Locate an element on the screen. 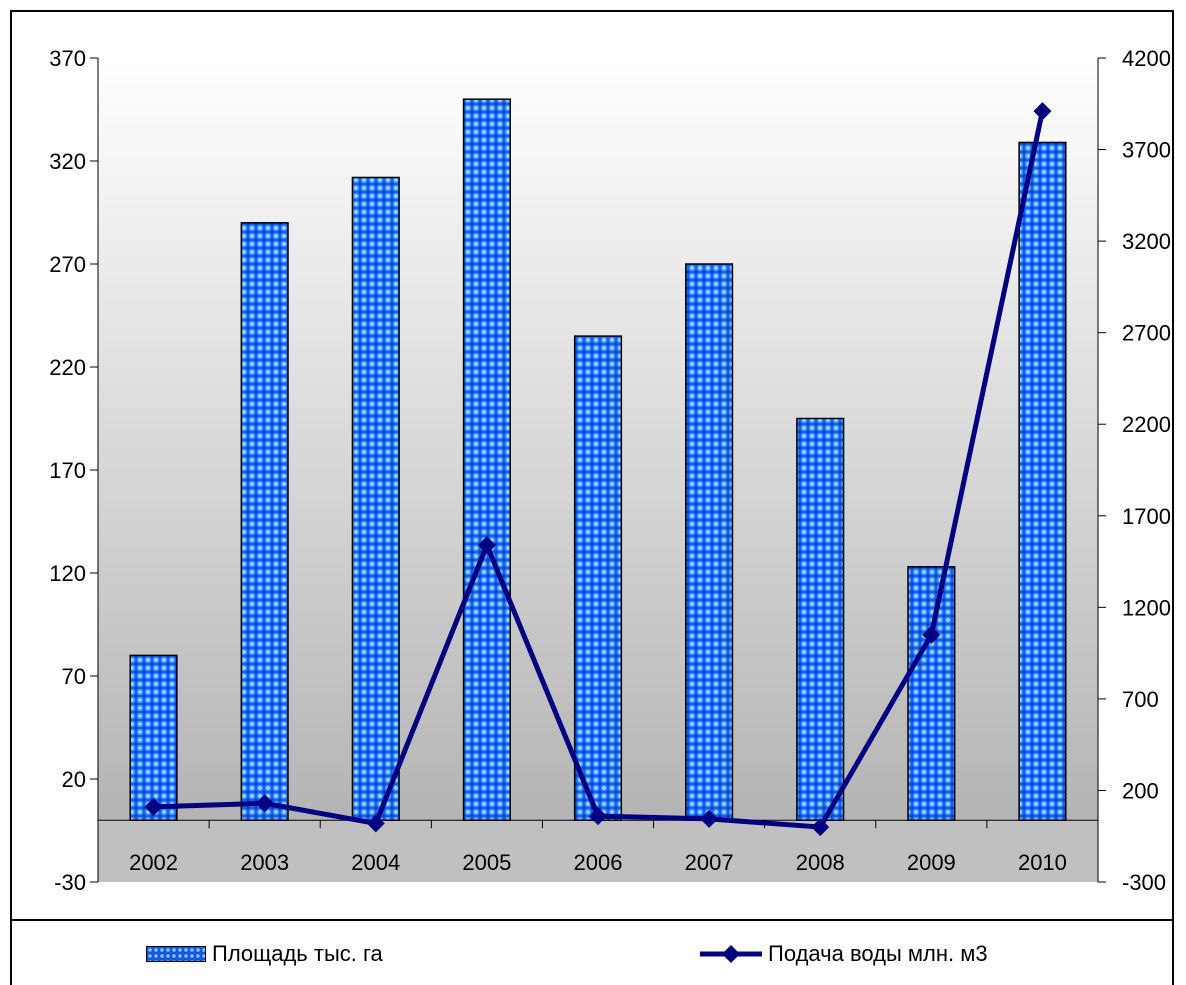 The height and width of the screenshot is (985, 1186). legend-label-water: Подача воды млн. м3 is located at coordinates (878, 953).